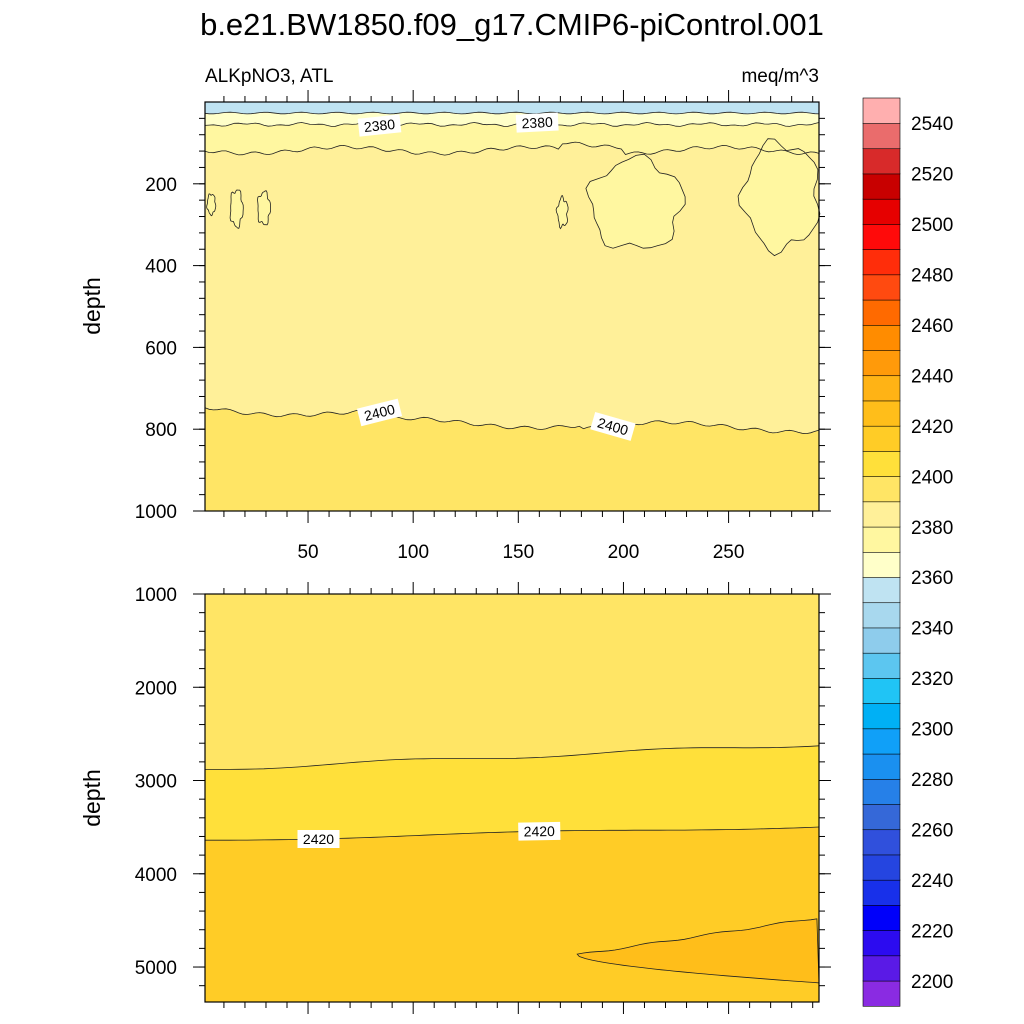  I want to click on colorbar-label: 2200, so click(932, 982).